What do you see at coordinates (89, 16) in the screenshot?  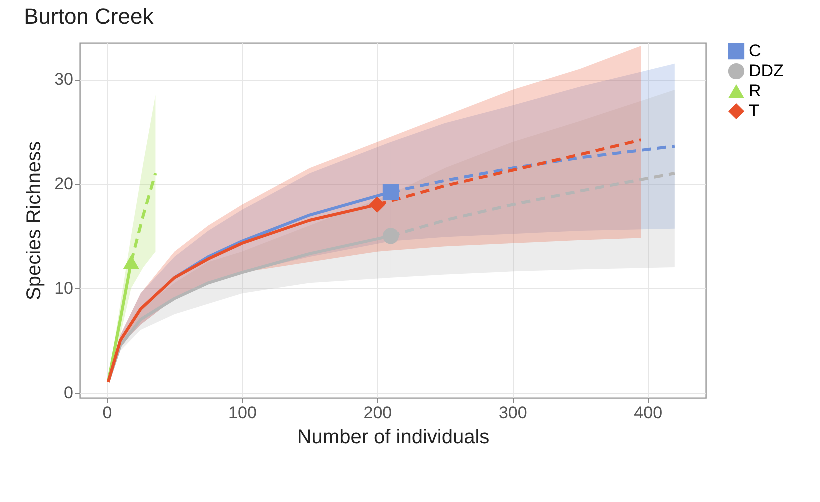 I see `chart-title: Burton Creek` at bounding box center [89, 16].